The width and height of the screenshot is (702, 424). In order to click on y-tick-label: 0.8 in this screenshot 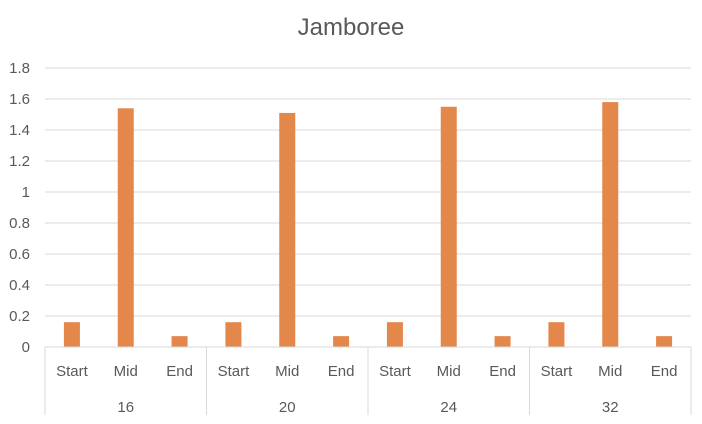, I will do `click(19, 223)`.